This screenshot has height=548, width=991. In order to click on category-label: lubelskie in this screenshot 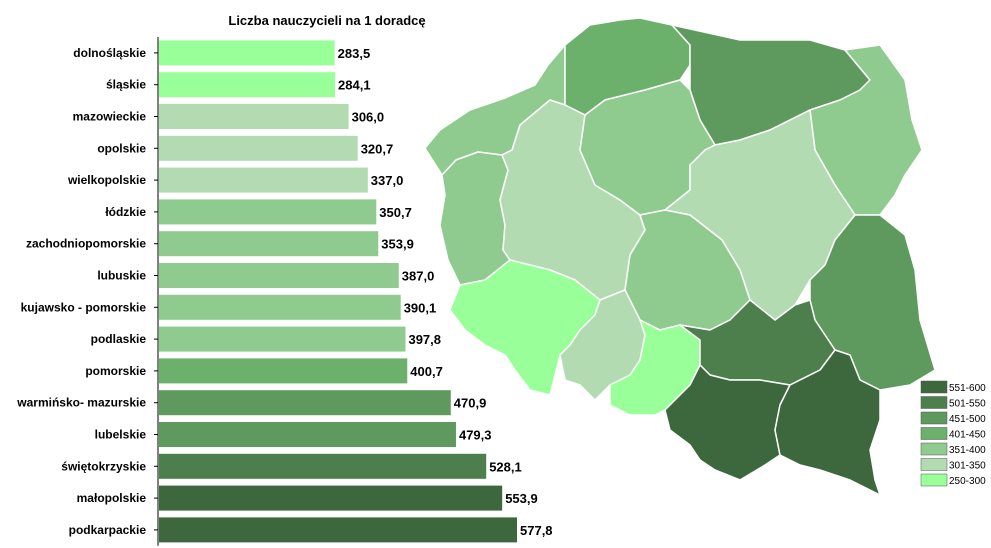, I will do `click(121, 435)`.